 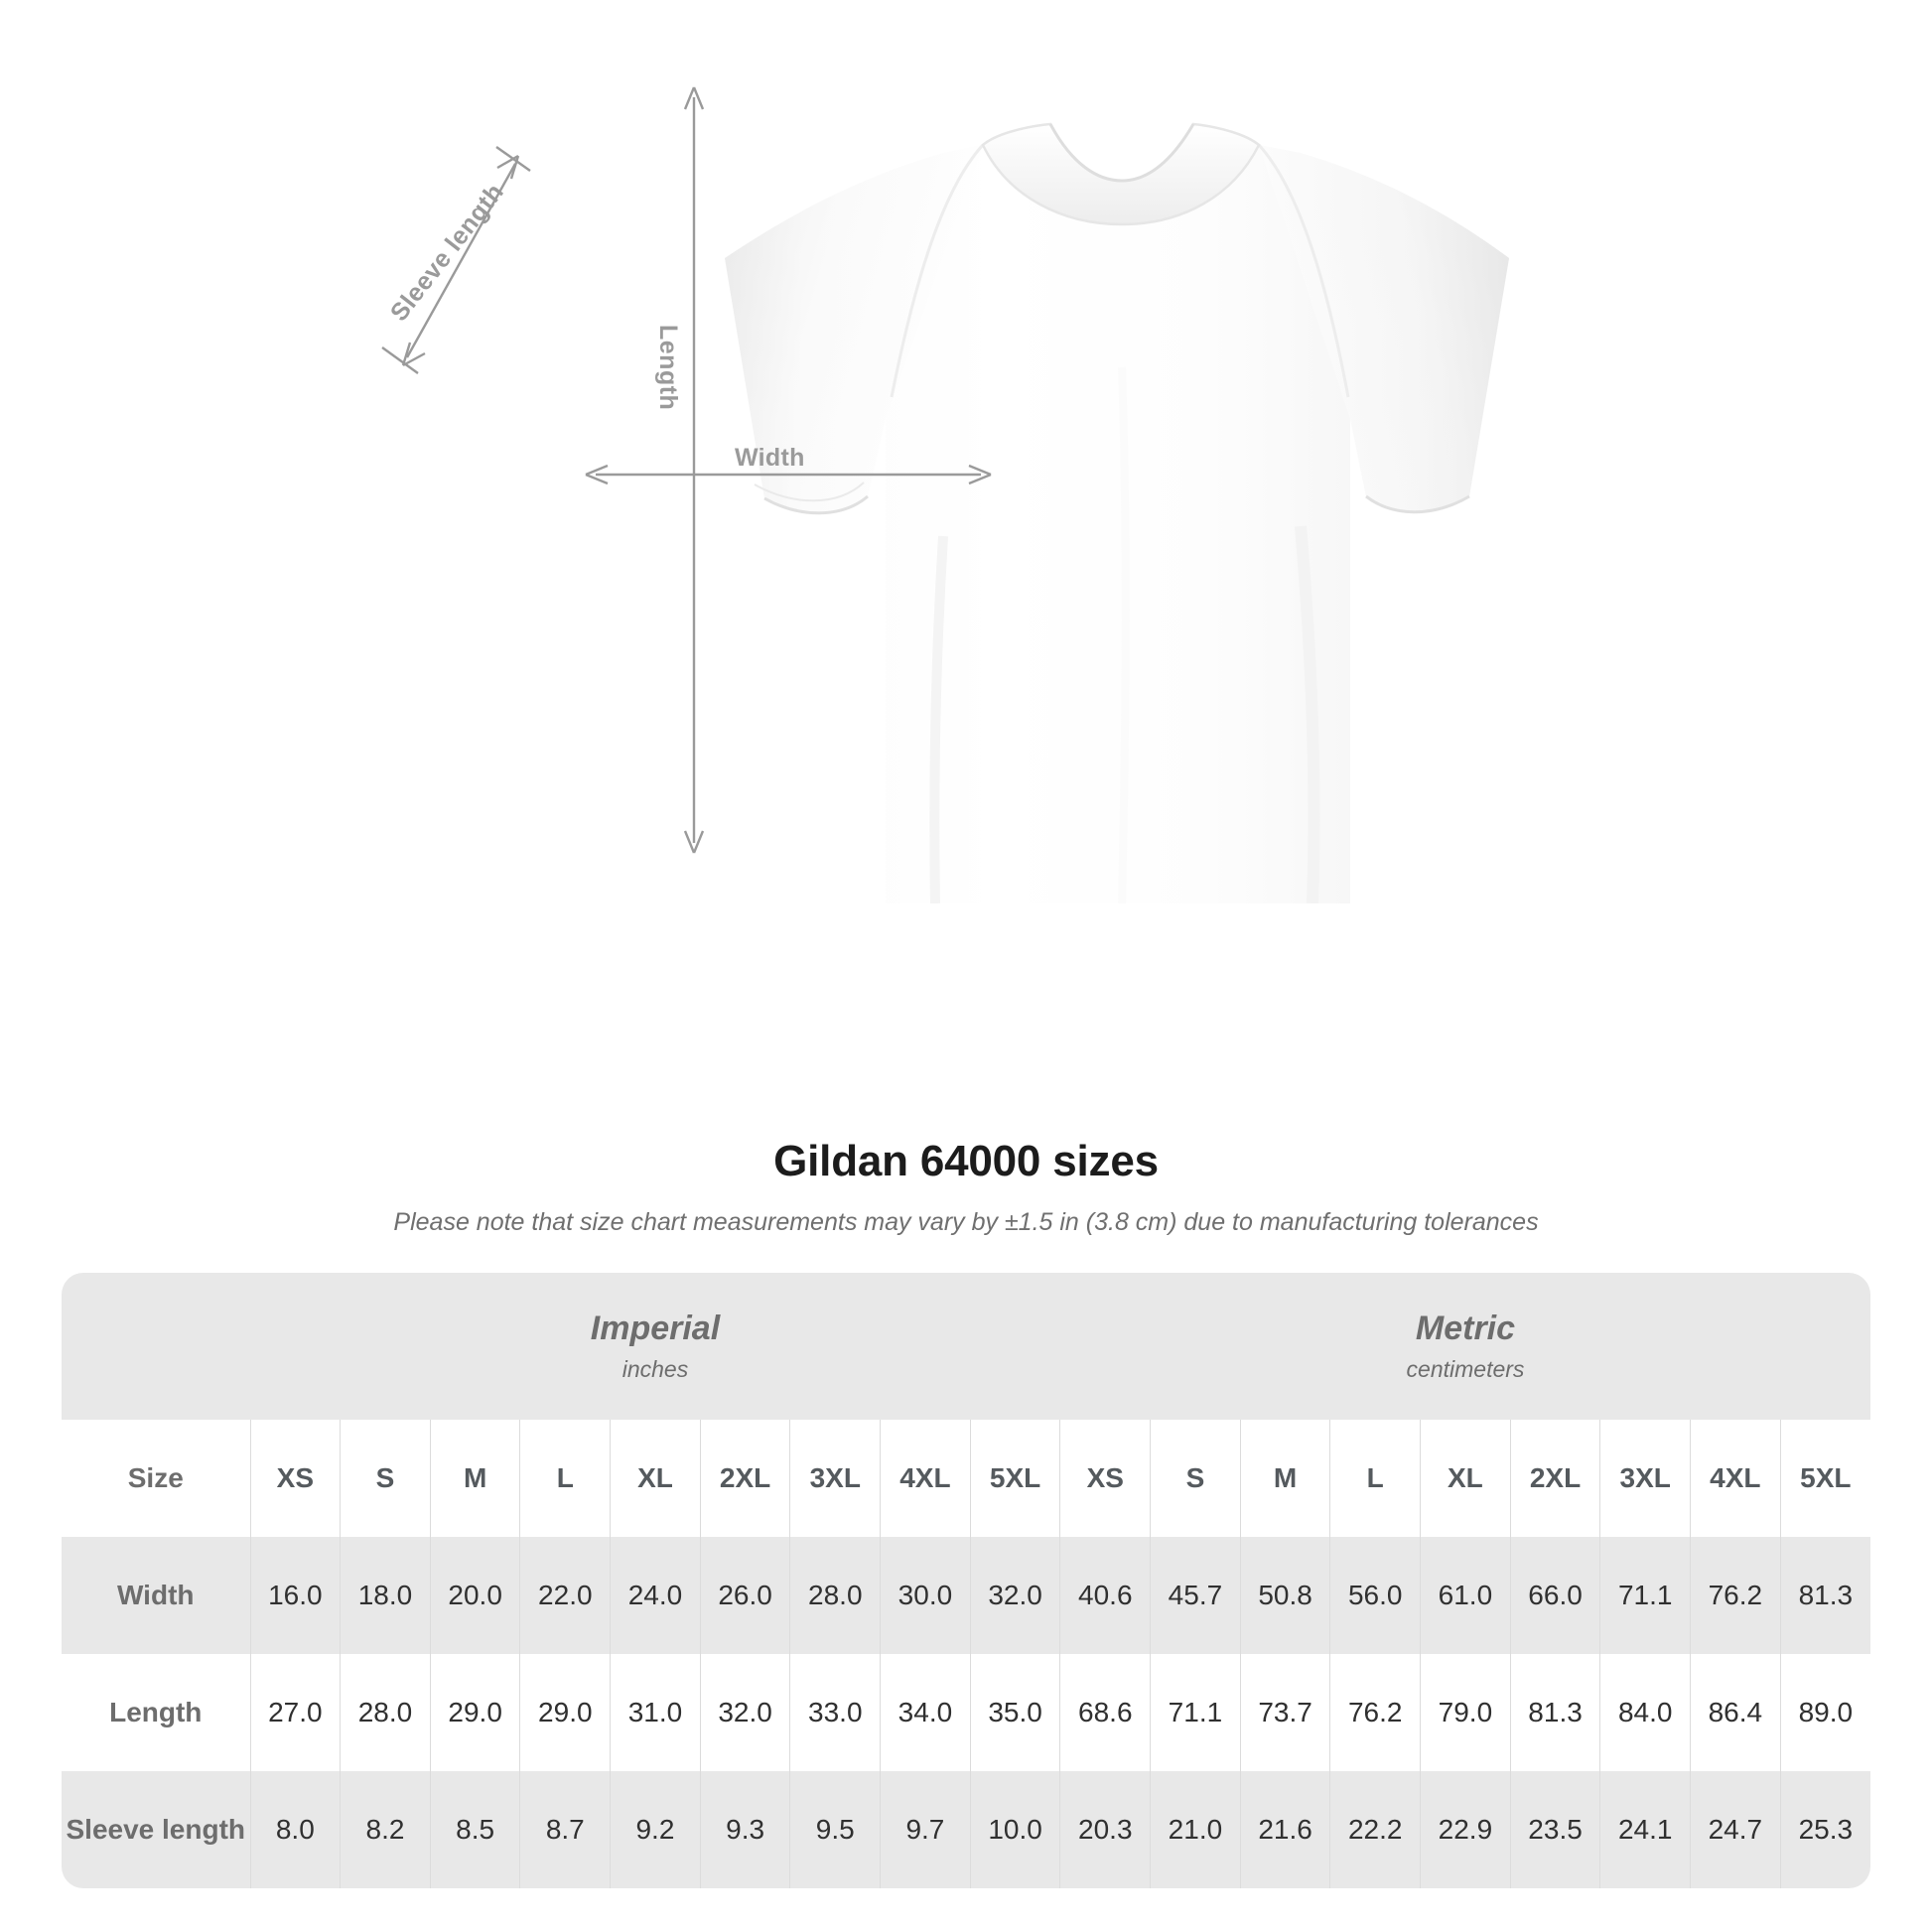 I want to click on row-label-sleeve-length: Sleeve length, so click(x=156, y=1830).